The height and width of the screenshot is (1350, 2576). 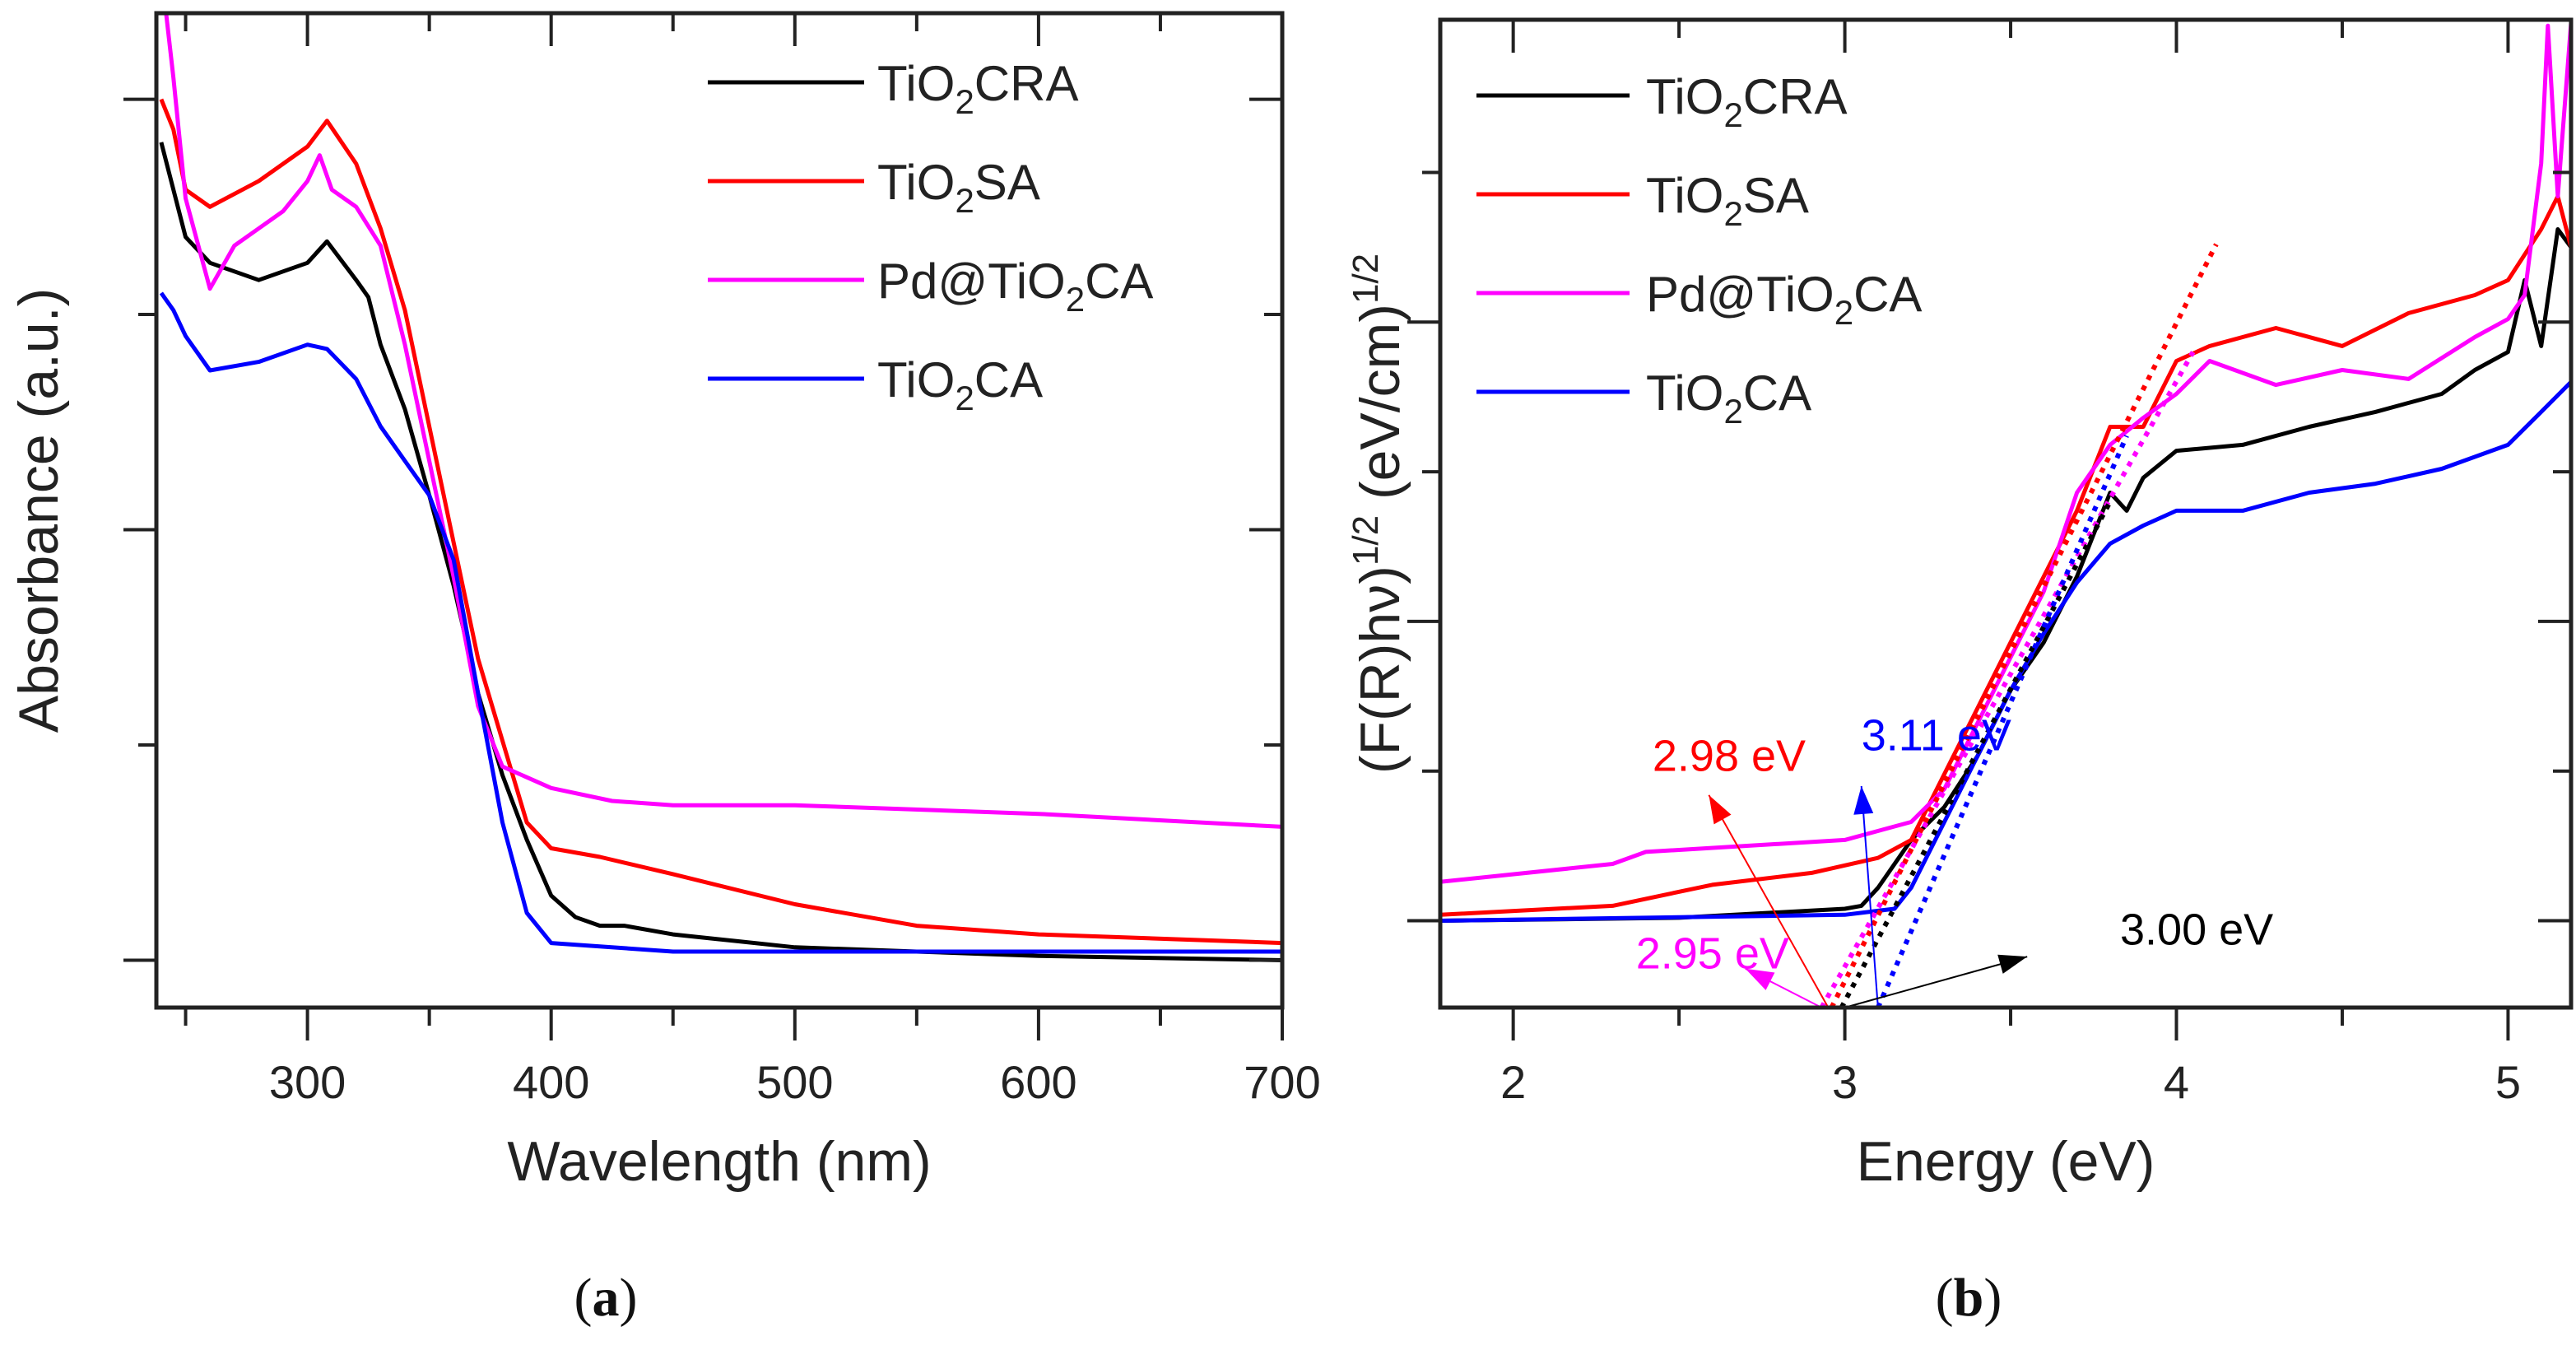 I want to click on y-axis-label: Absorbance (a.u.), so click(x=38, y=510).